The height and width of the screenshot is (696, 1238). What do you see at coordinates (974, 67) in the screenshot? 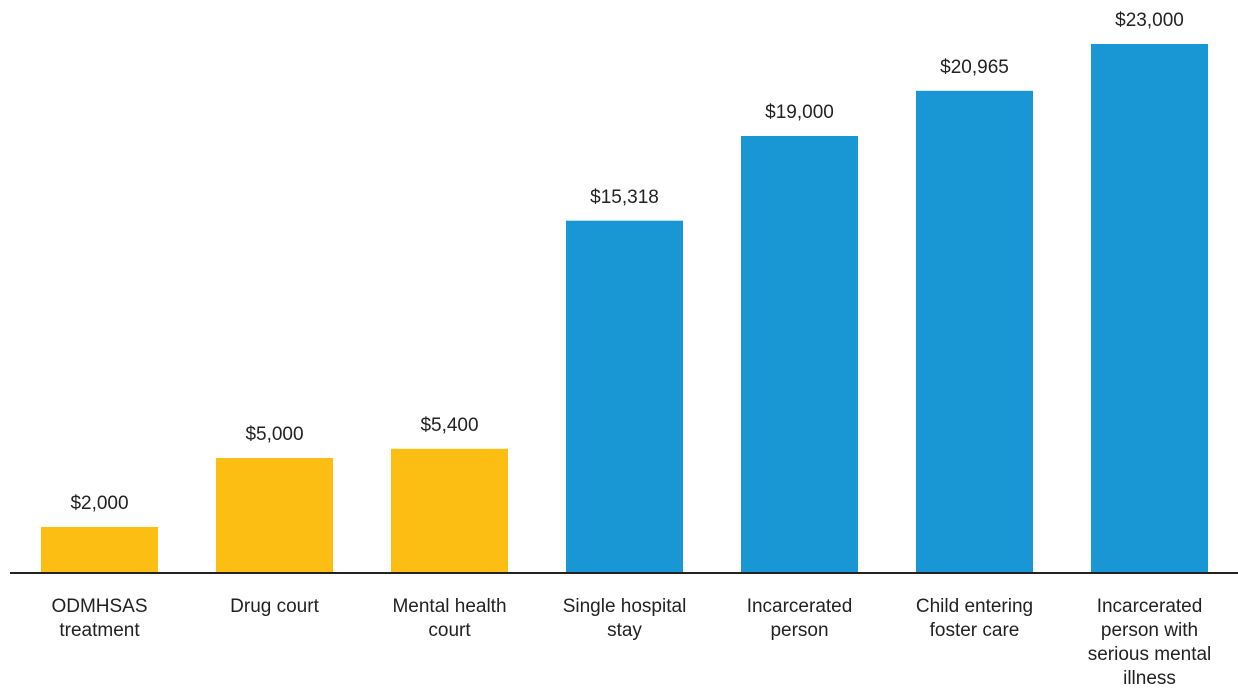
I see `value-label: $20,965` at bounding box center [974, 67].